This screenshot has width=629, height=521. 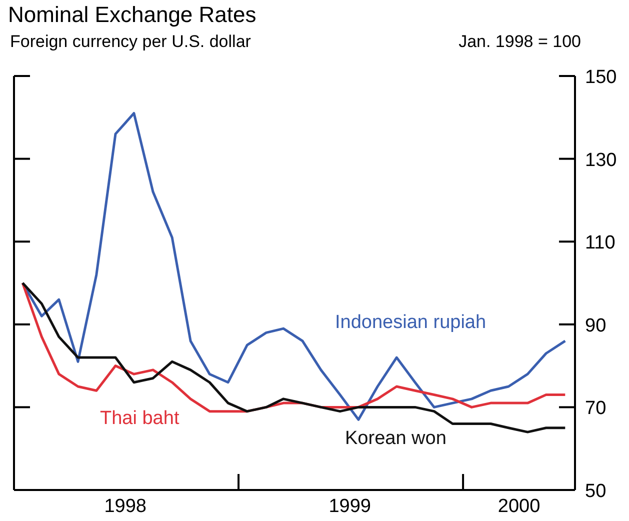 What do you see at coordinates (132, 15) in the screenshot?
I see `chart-title: Nominal Exchange Rates` at bounding box center [132, 15].